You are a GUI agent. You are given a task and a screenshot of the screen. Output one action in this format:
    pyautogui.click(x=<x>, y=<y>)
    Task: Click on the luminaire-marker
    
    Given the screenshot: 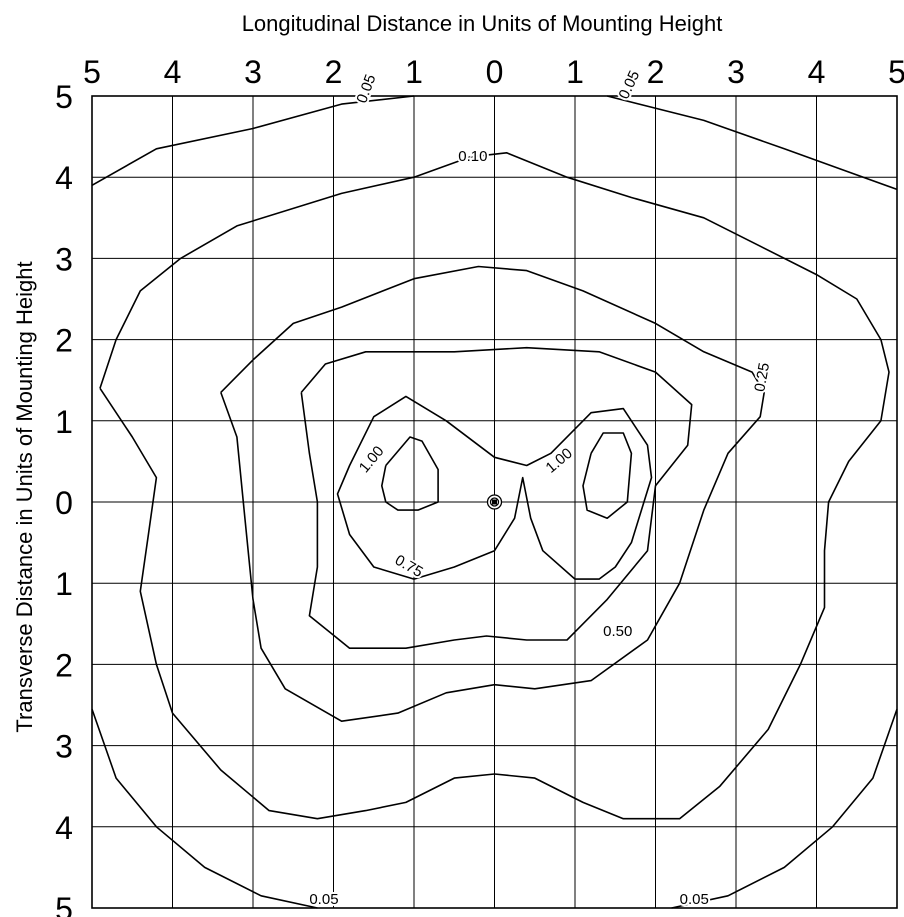 What is the action you would take?
    pyautogui.click(x=494, y=502)
    